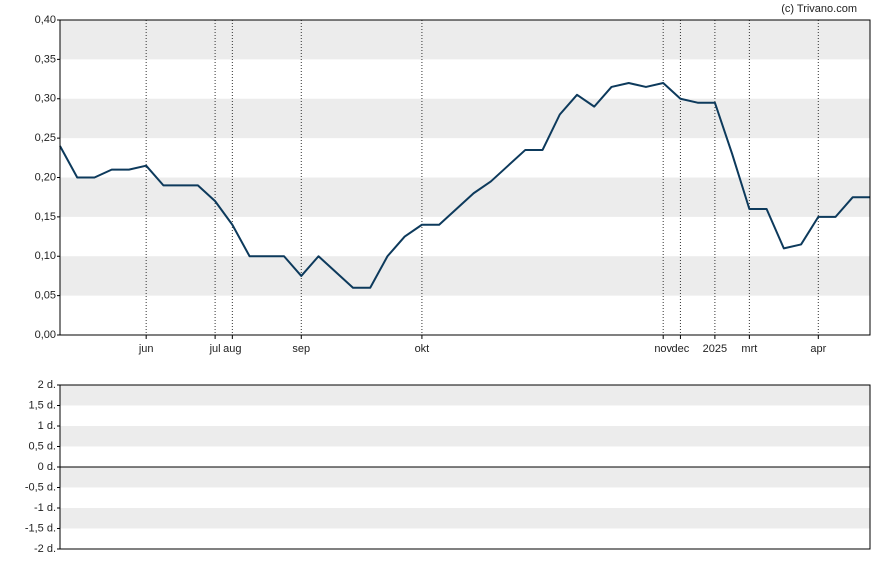 This screenshot has width=888, height=570. Describe the element at coordinates (215, 349) in the screenshot. I see `x-tick-label: jul` at that location.